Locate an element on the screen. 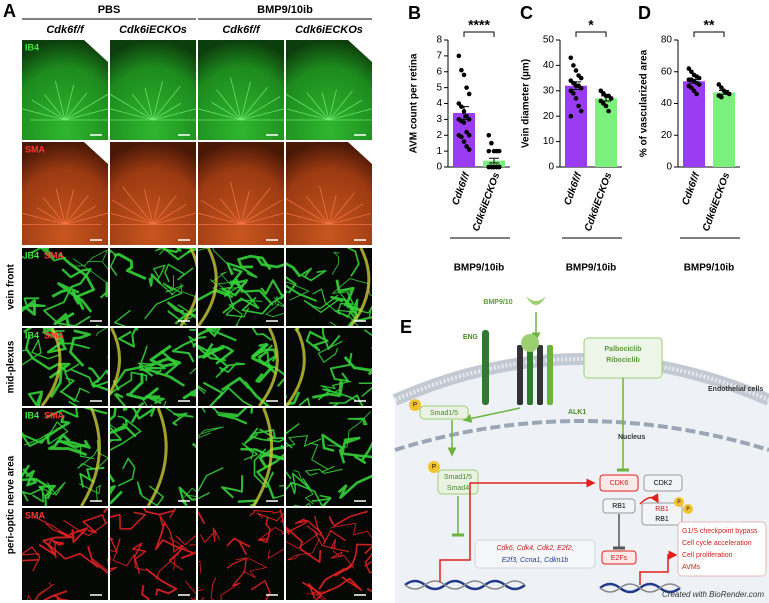 This screenshot has width=769, height=603. retina is located at coordinates (329, 193).